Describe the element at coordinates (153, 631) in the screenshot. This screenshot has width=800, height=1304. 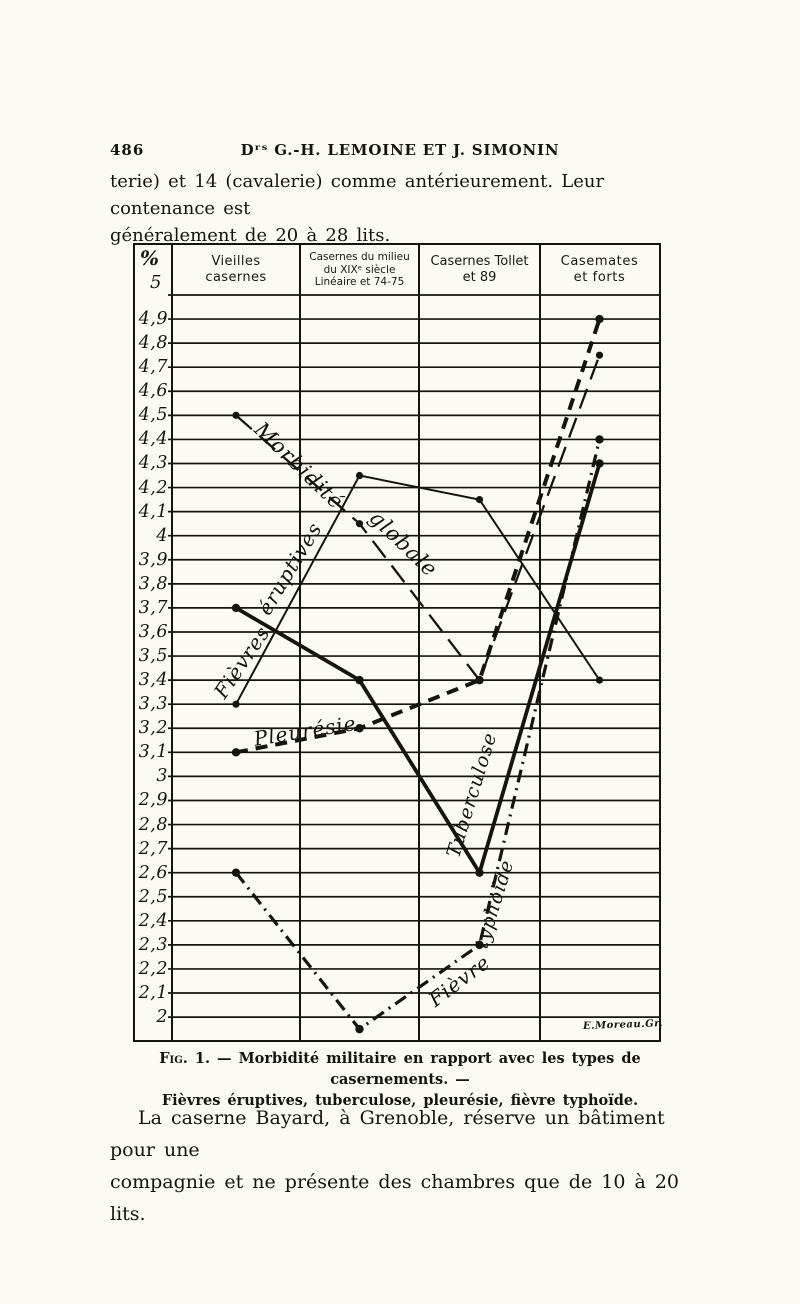
I see `y-tick-label: 3,6` at that location.